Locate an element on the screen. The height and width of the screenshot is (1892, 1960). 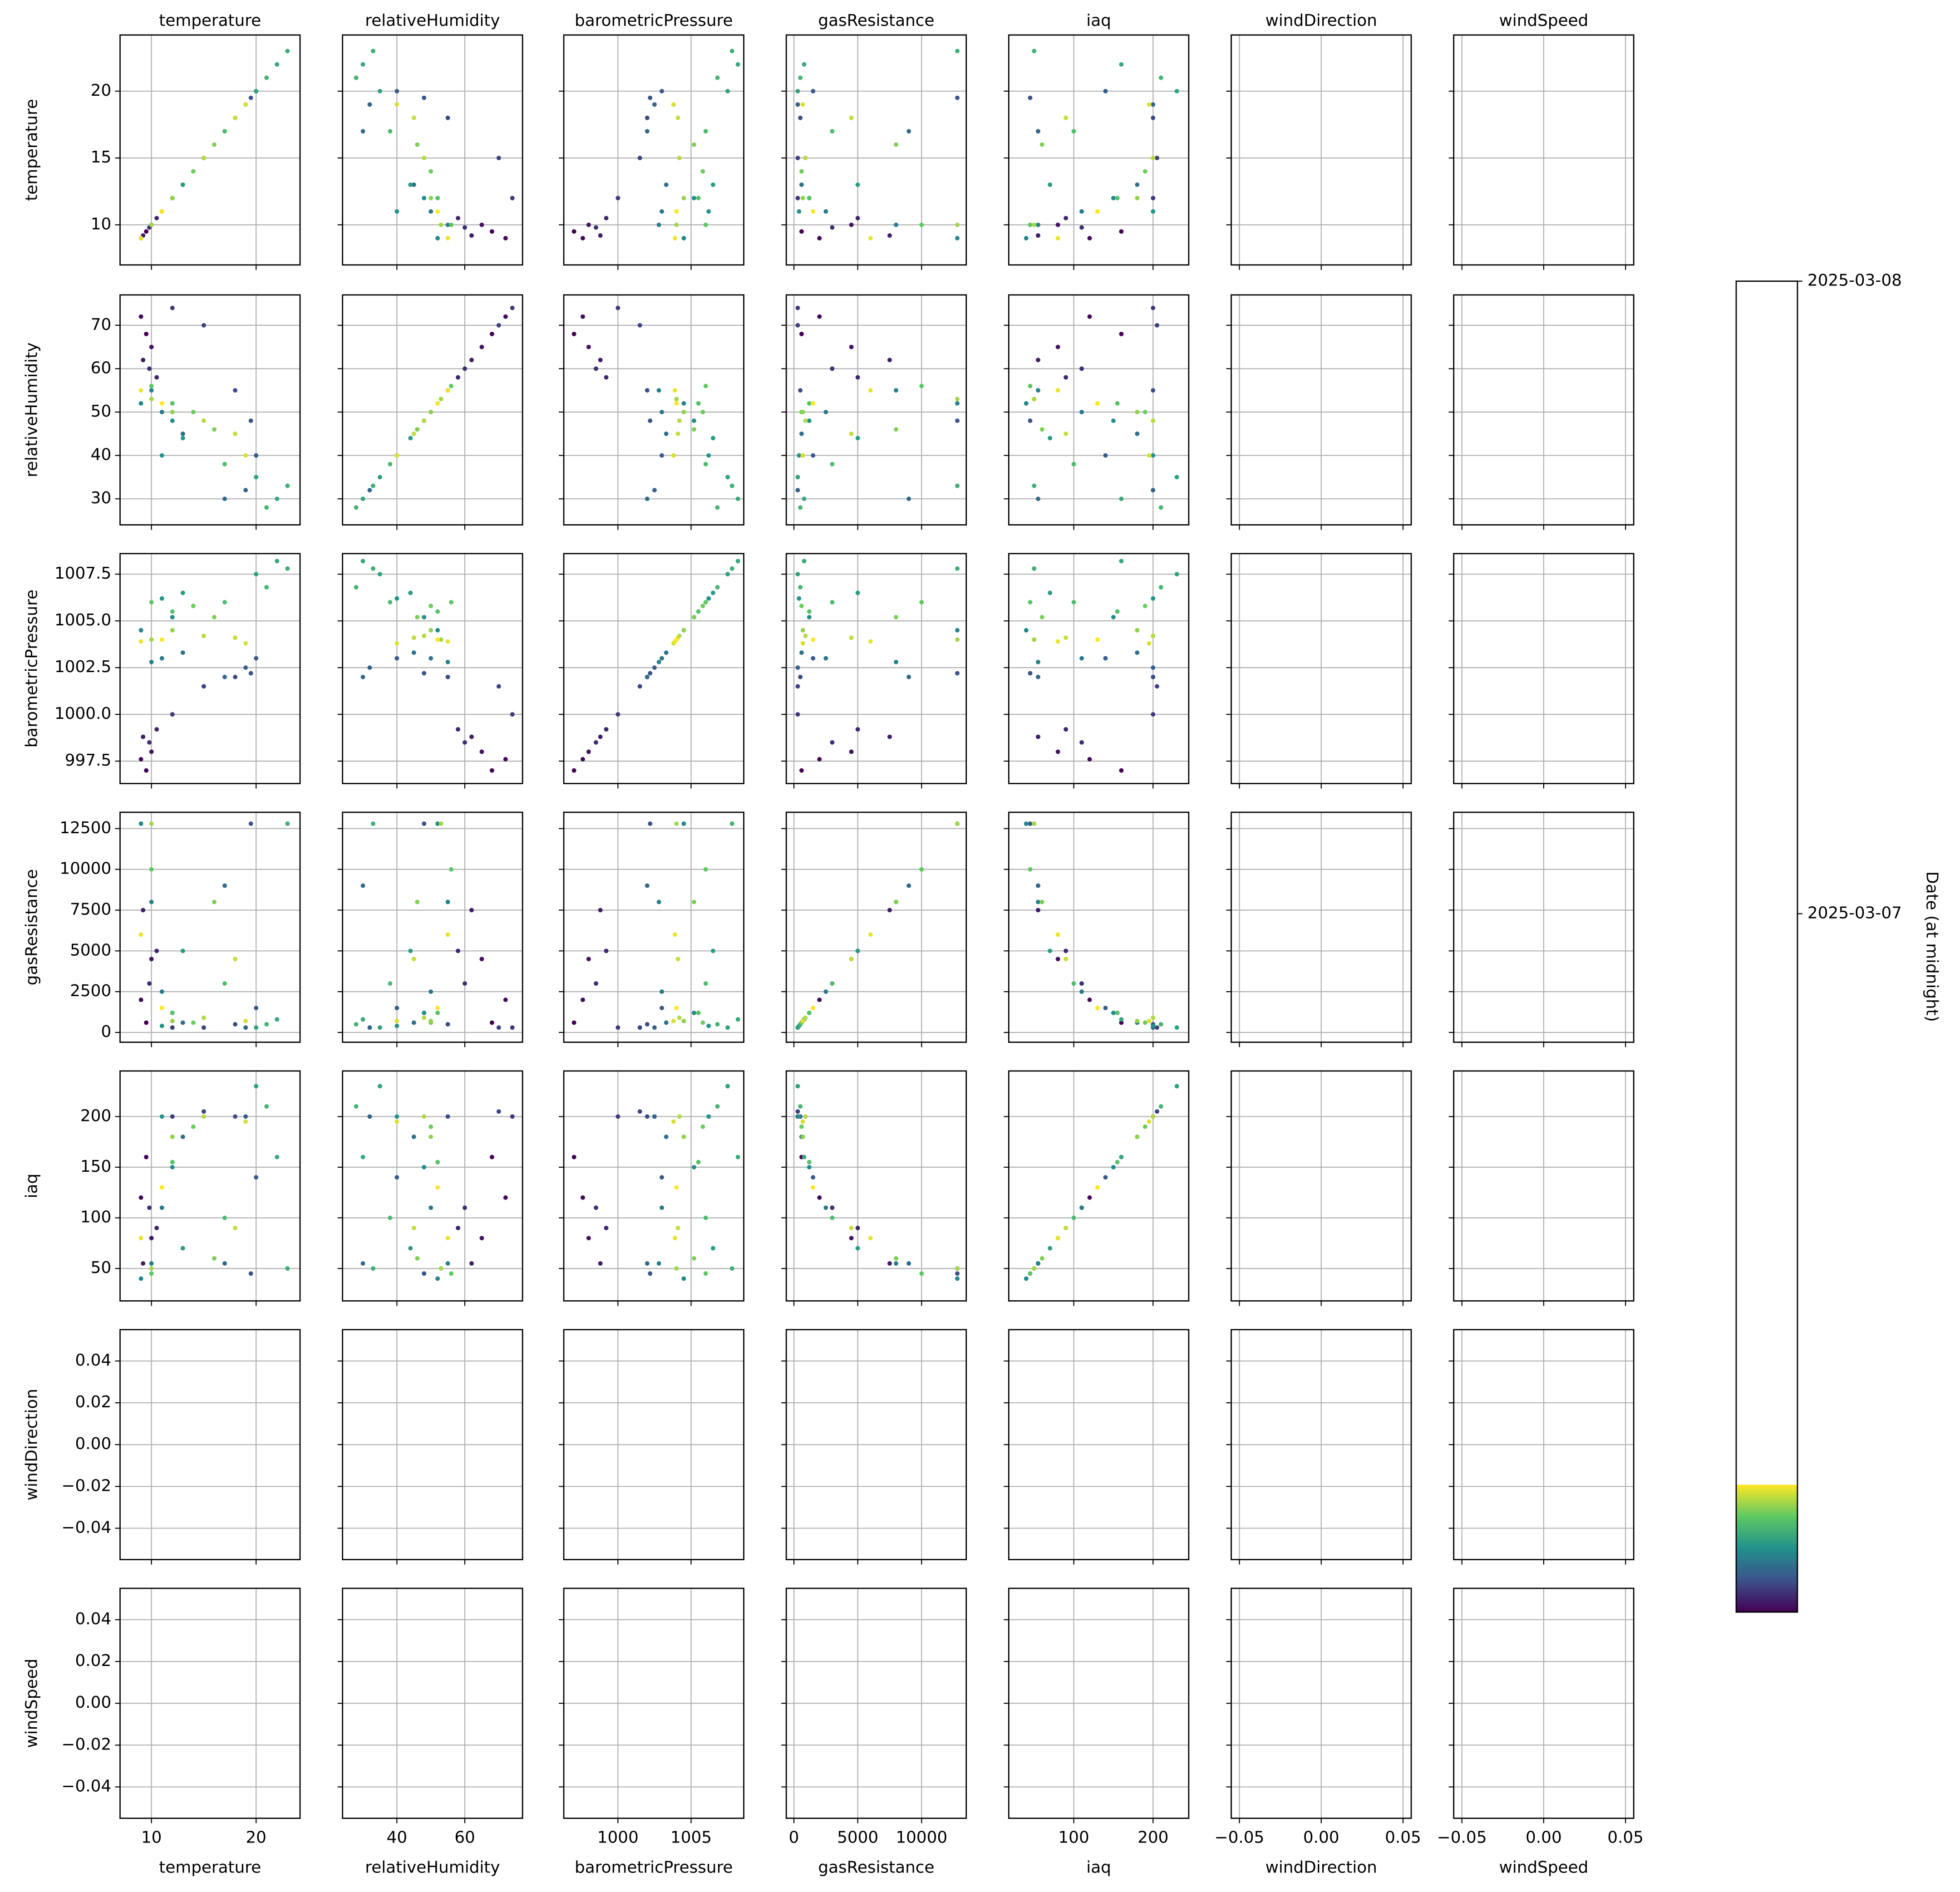
y-tick-label: 150 is located at coordinates (95, 1166).